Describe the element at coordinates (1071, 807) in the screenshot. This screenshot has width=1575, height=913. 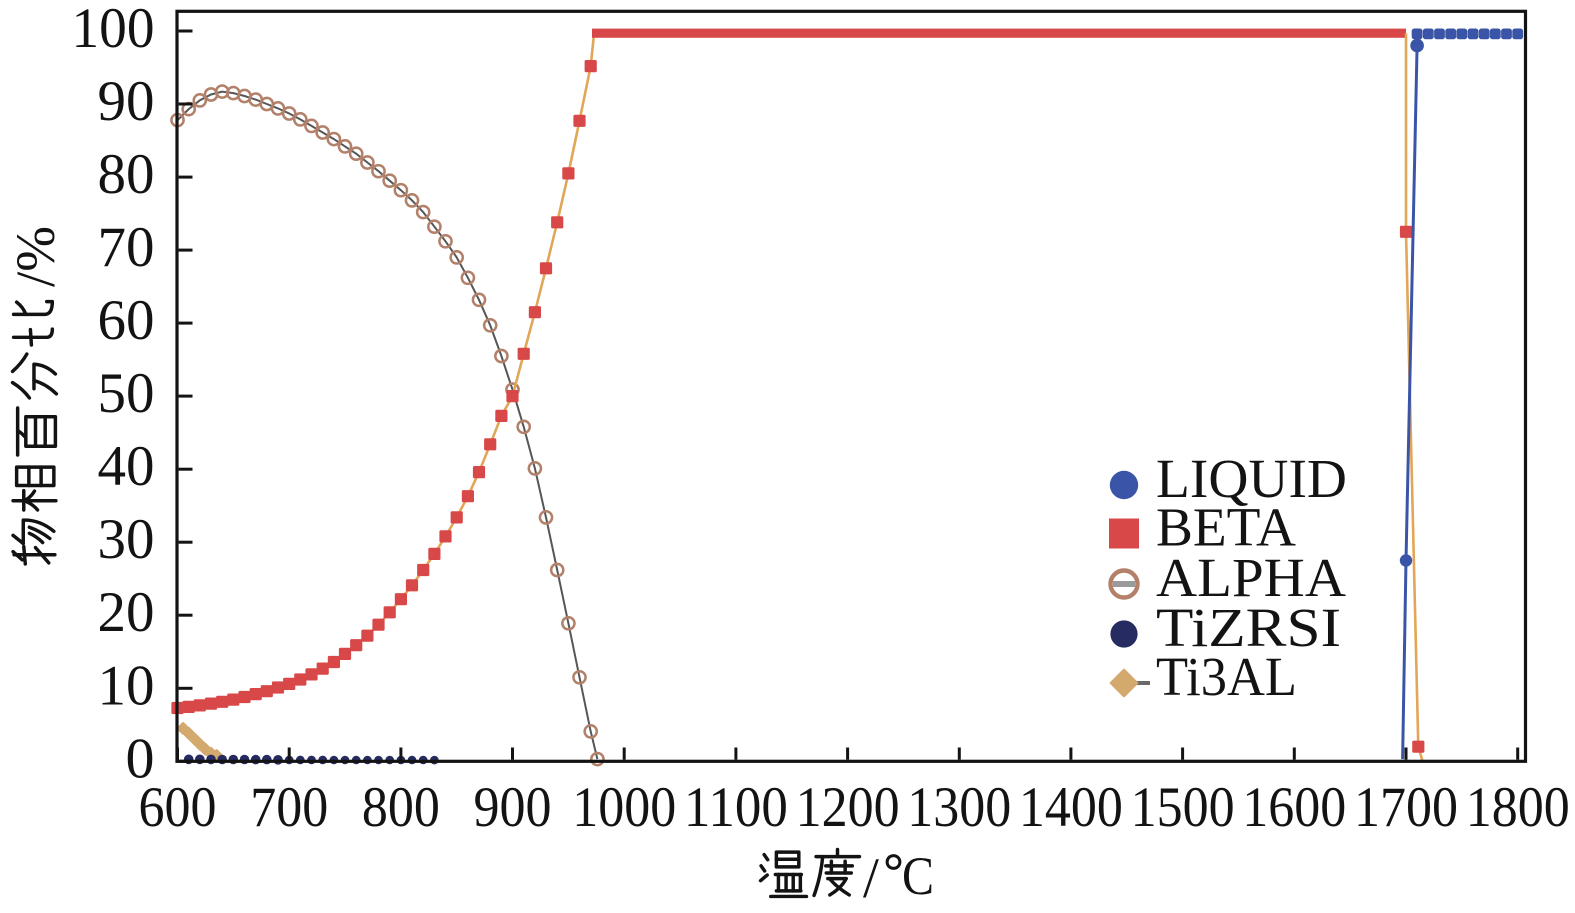
I see `svg-text: 1400` at that location.